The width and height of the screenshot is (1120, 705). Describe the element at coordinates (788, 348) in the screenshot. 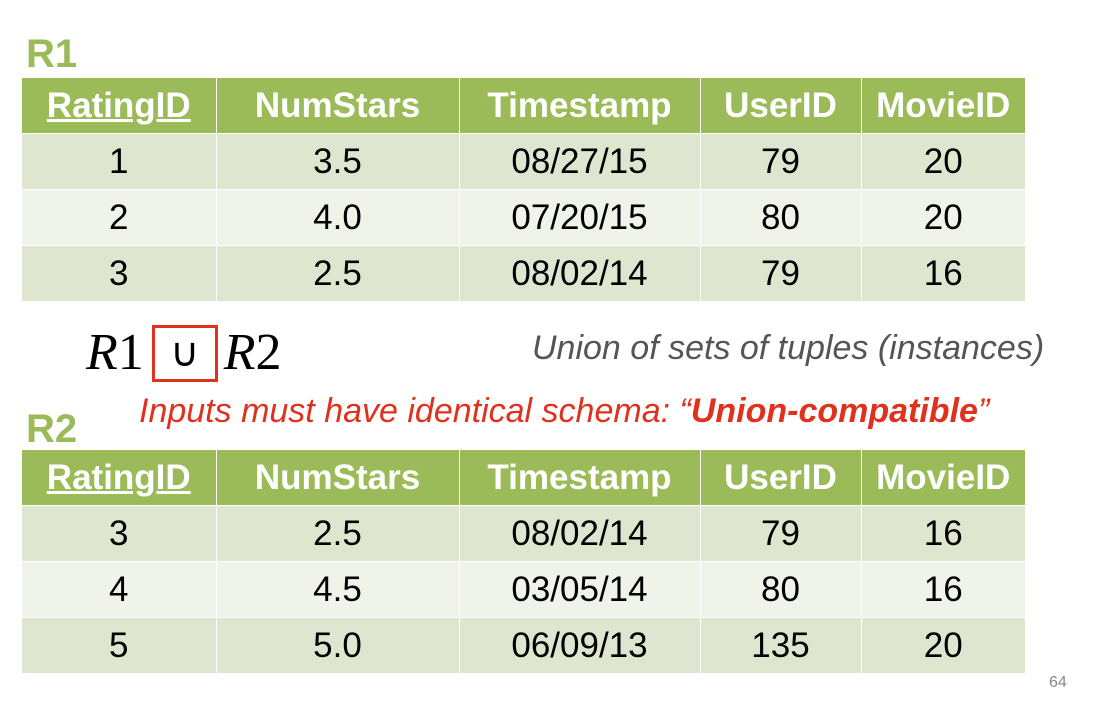

I see `union-description: Union of sets of tuples (instances)` at that location.